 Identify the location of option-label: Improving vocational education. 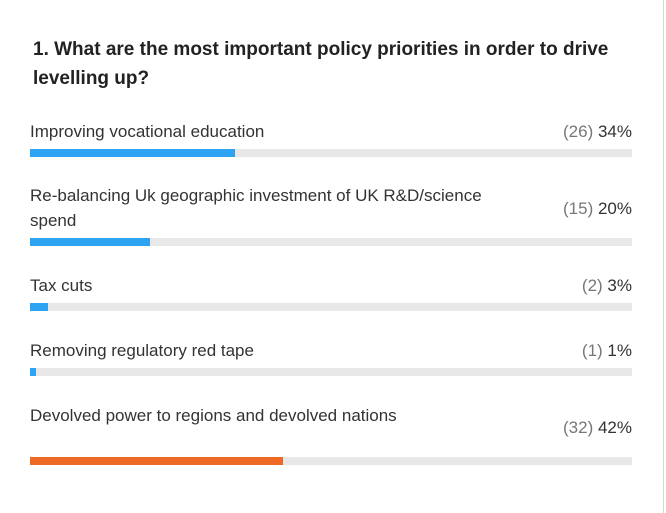
(147, 131).